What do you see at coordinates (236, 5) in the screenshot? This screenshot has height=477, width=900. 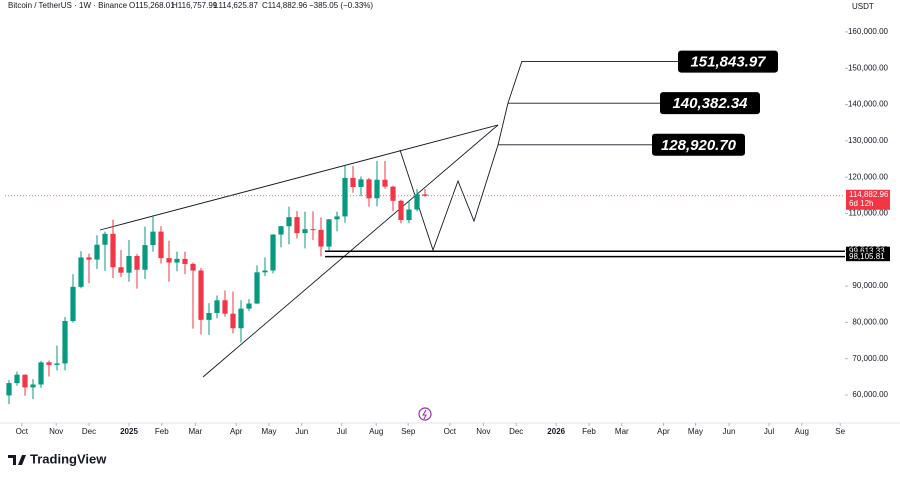 I see `ohlc-low: L114,625.87` at bounding box center [236, 5].